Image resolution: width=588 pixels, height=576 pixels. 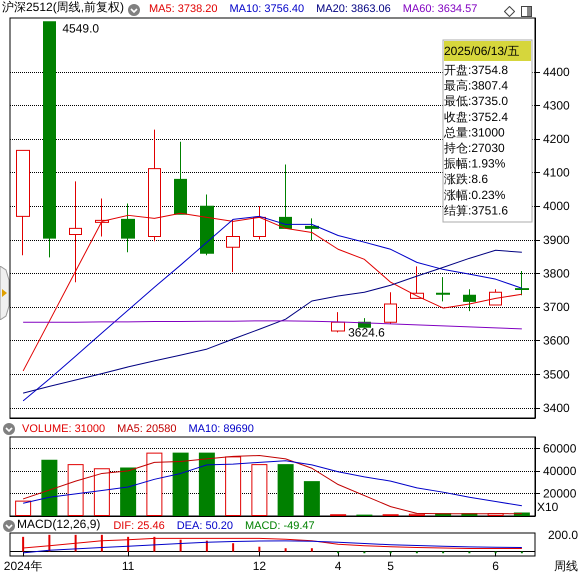 I want to click on text: VOLUME: 31000, so click(x=64, y=429).